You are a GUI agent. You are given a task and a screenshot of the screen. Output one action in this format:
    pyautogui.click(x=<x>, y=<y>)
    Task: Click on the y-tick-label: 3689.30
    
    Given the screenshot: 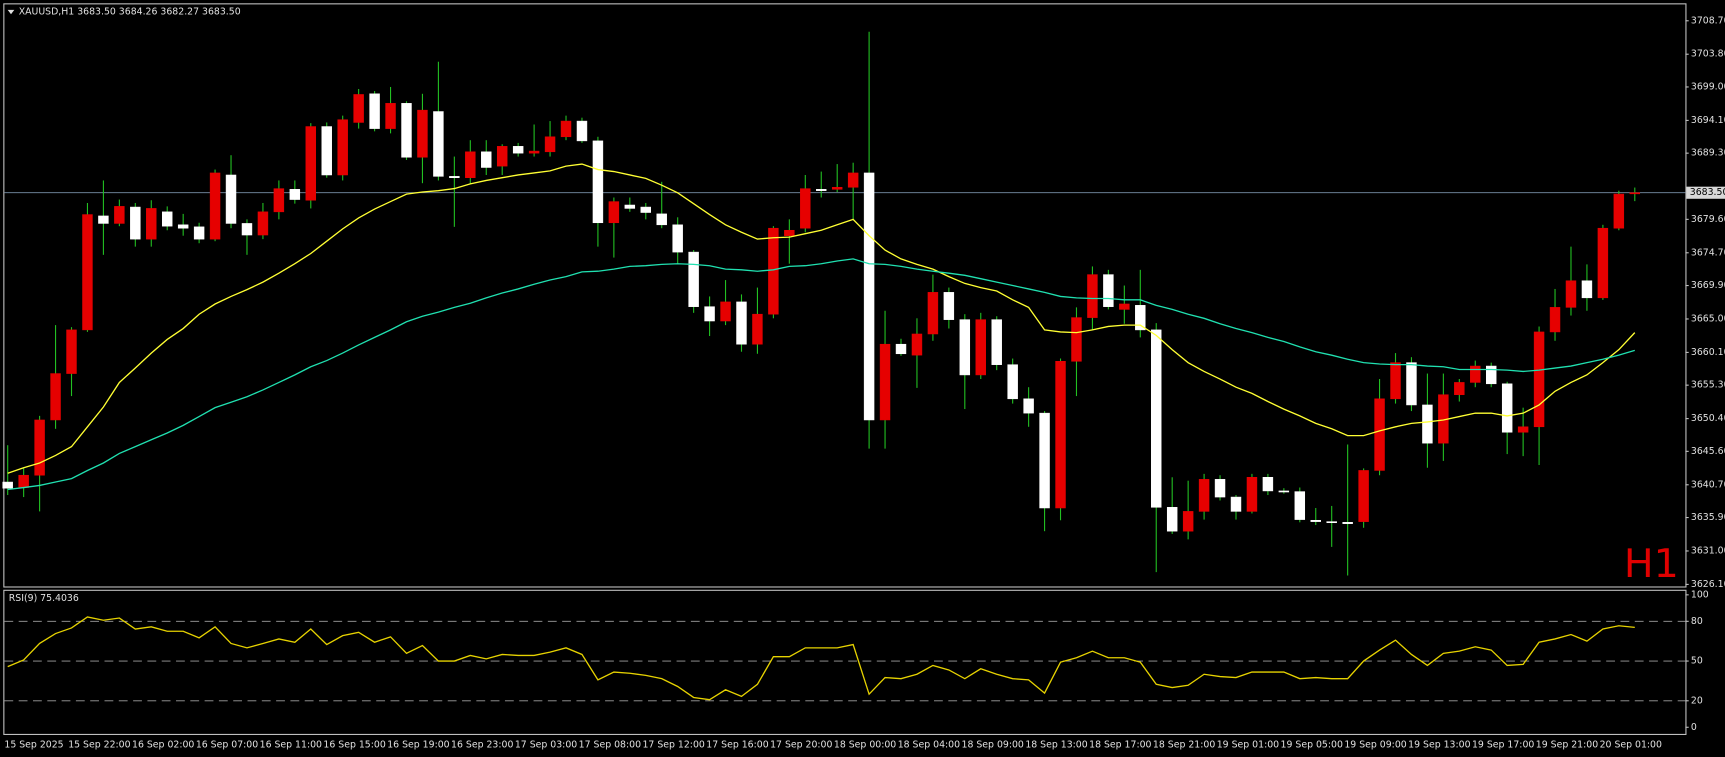 What is the action you would take?
    pyautogui.click(x=1708, y=153)
    